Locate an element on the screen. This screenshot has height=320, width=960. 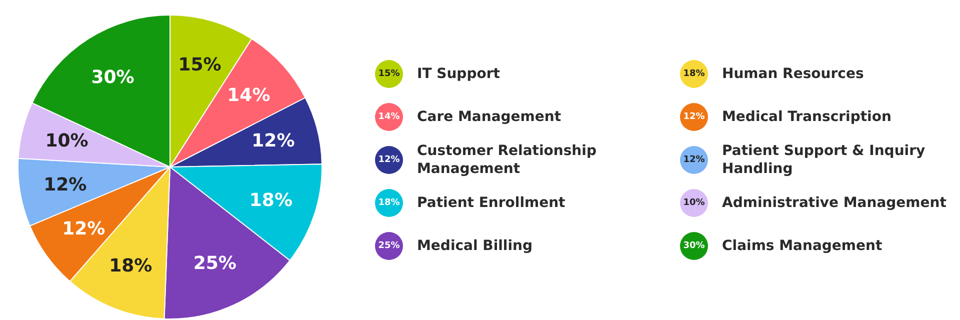
text: 15% is located at coordinates (389, 73).